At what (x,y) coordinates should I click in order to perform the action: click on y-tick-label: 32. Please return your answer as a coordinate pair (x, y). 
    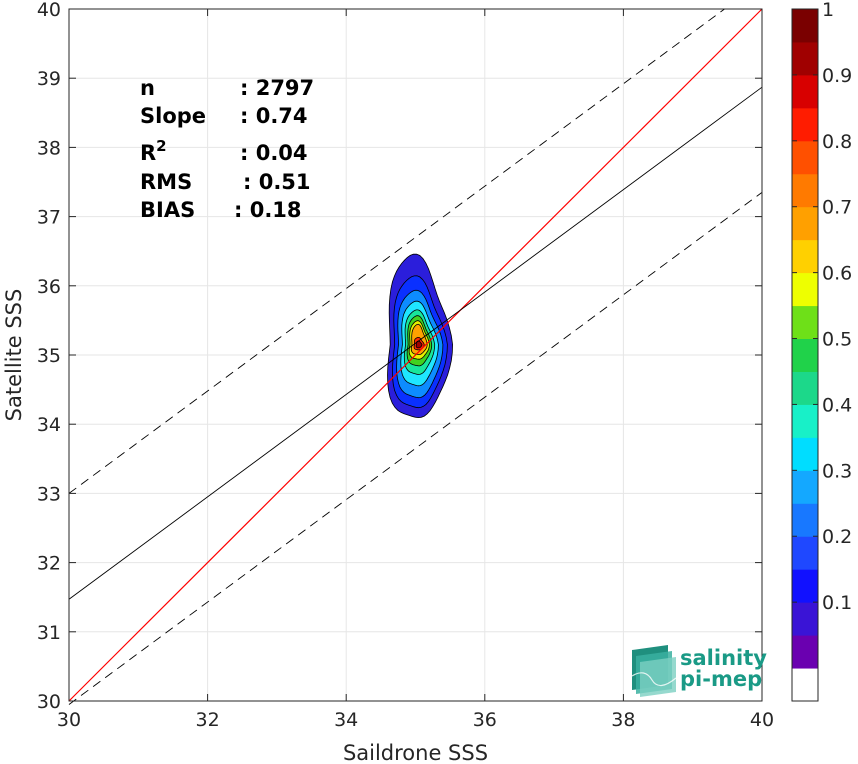
    Looking at the image, I should click on (49, 564).